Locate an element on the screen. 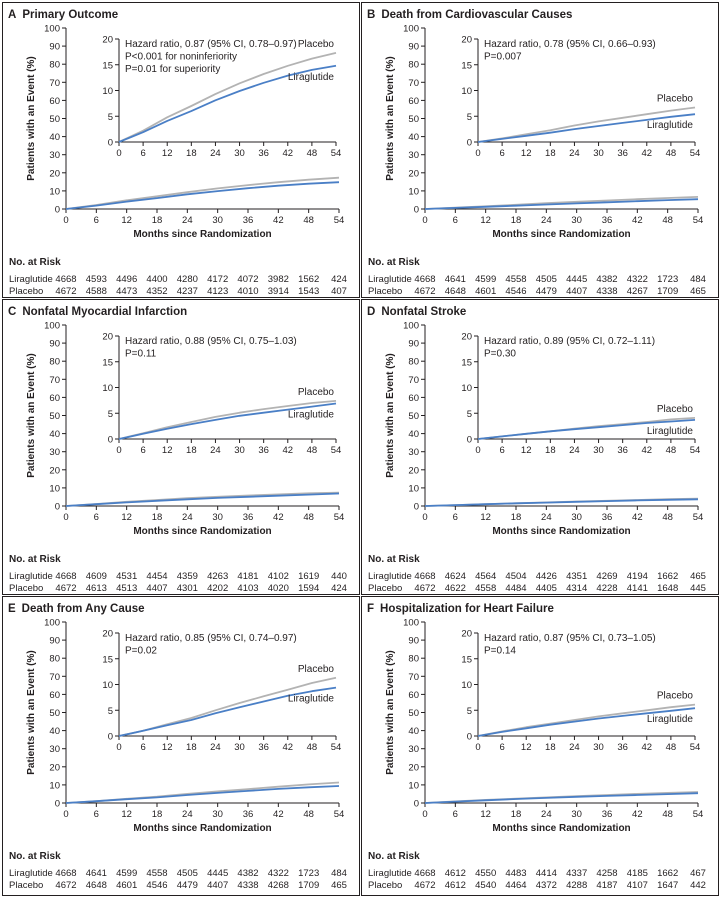 The image size is (721, 900). x-tick-label: 48 is located at coordinates (308, 220).